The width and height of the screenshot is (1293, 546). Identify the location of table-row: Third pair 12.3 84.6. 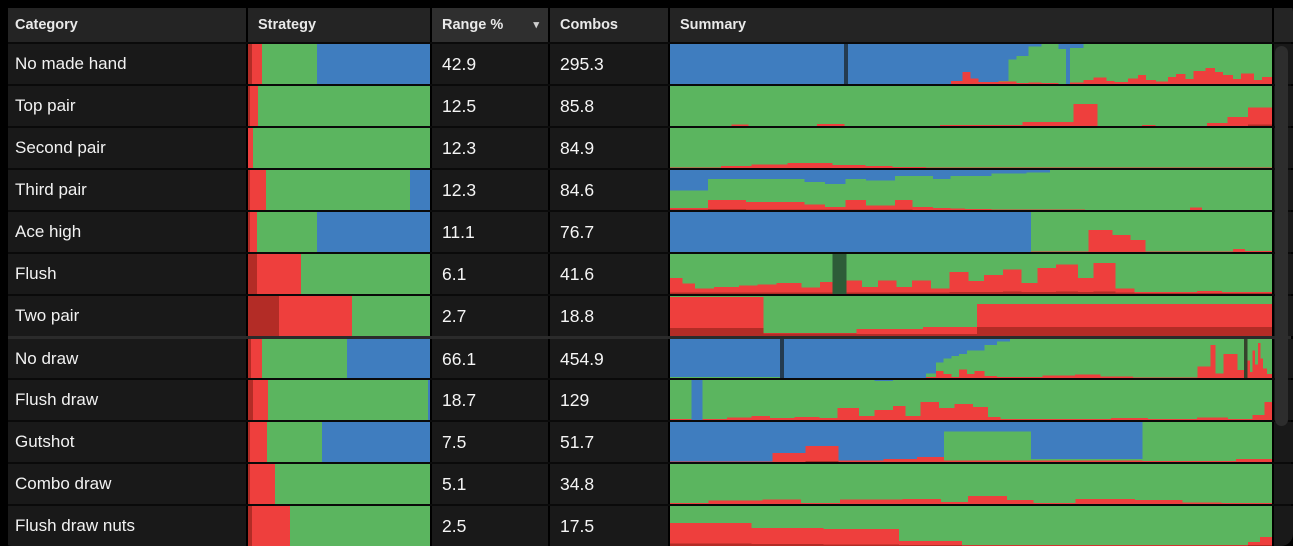
(650, 189).